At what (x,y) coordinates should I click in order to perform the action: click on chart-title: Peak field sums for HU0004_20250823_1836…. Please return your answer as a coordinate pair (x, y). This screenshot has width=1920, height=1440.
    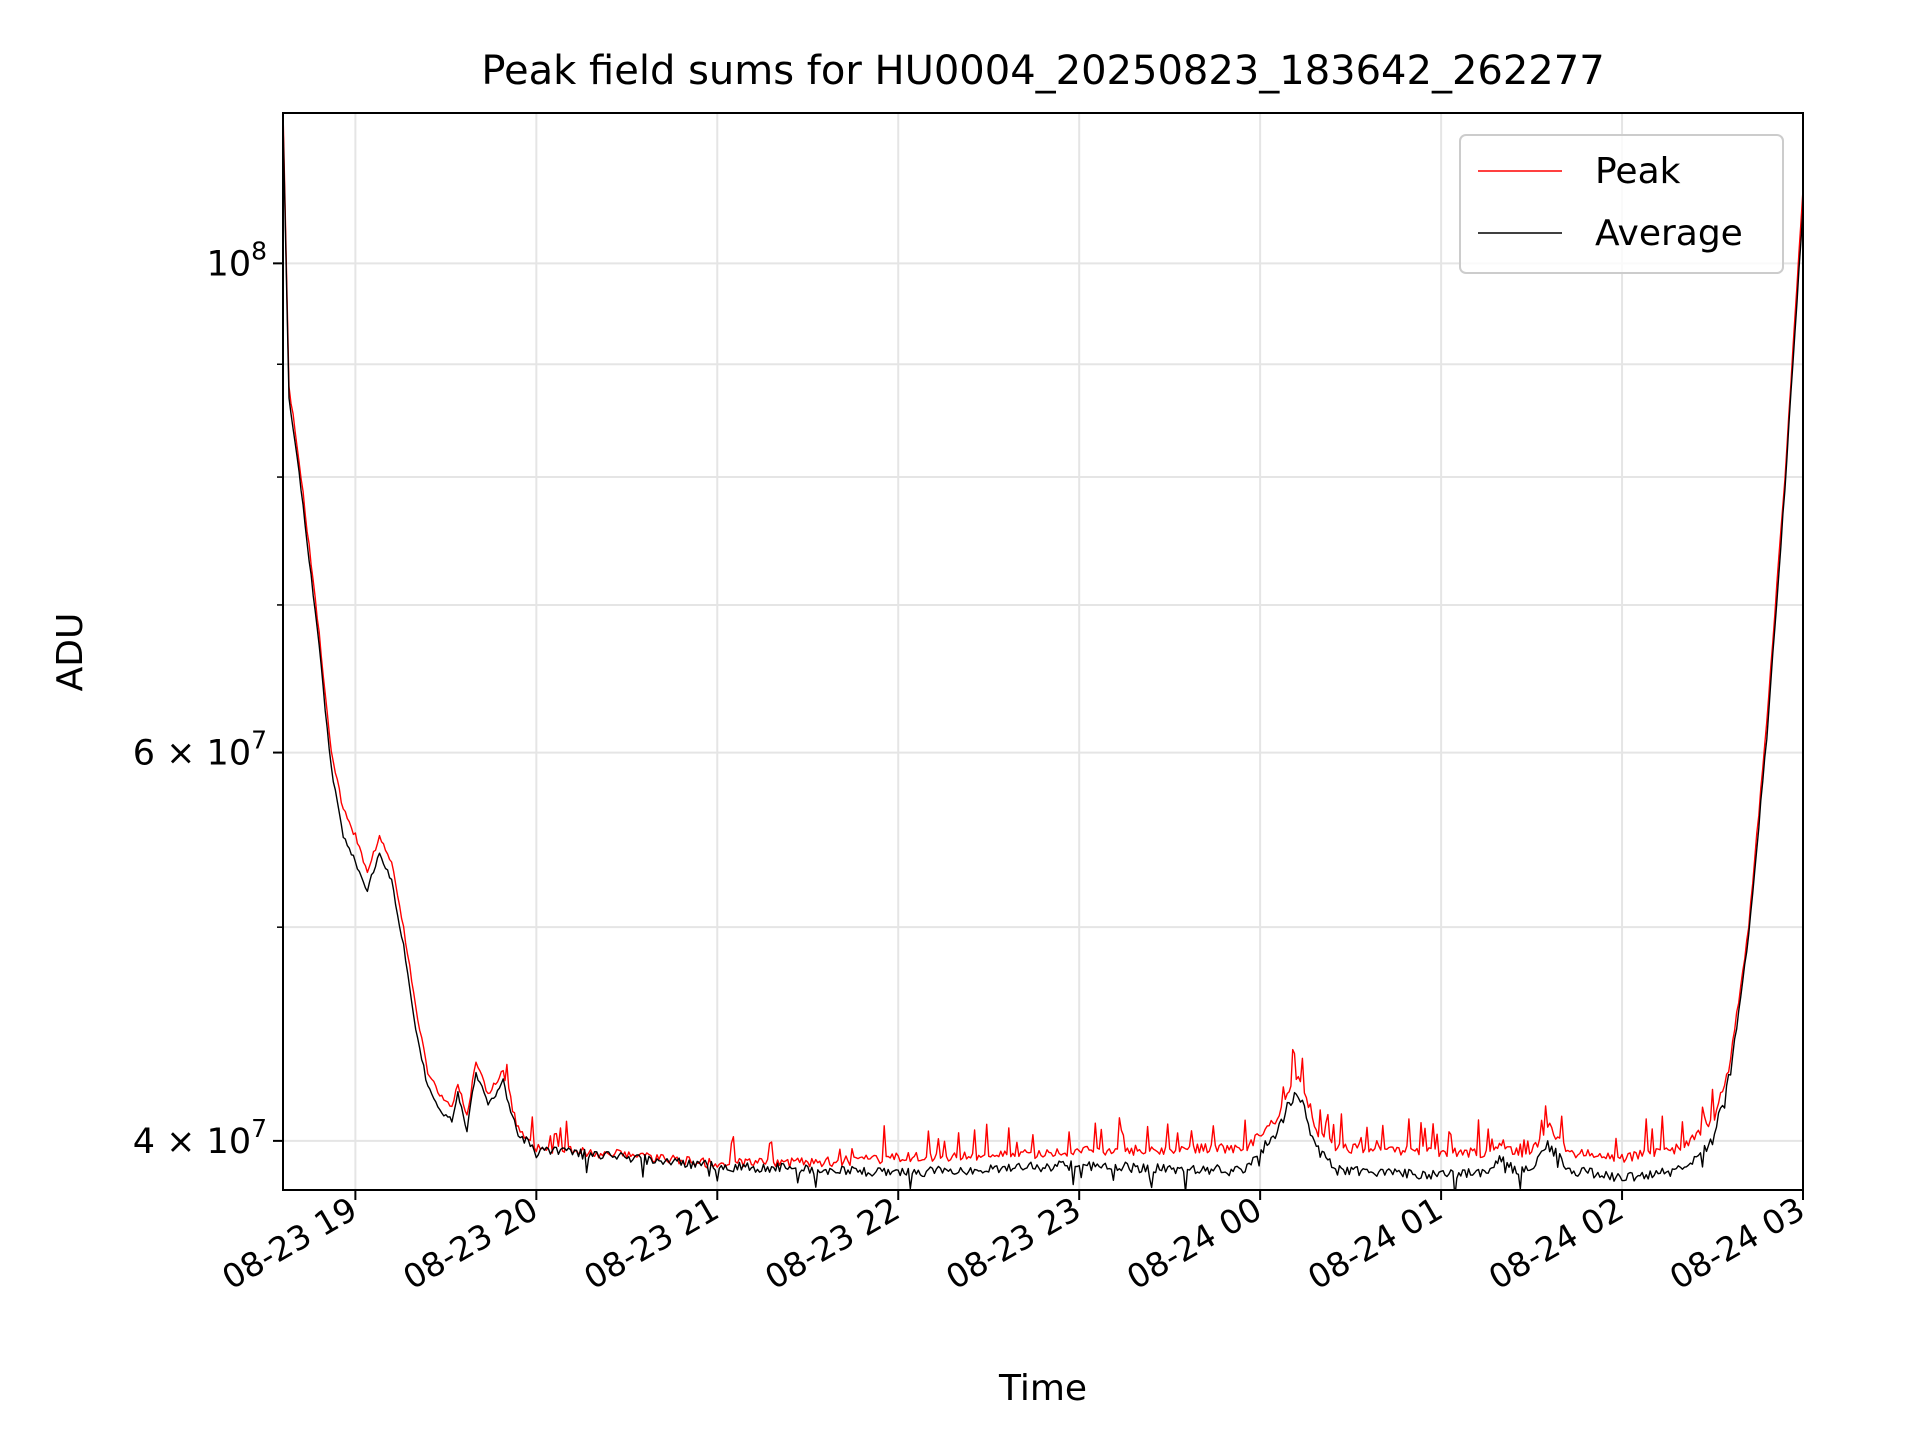
    Looking at the image, I should click on (1042, 71).